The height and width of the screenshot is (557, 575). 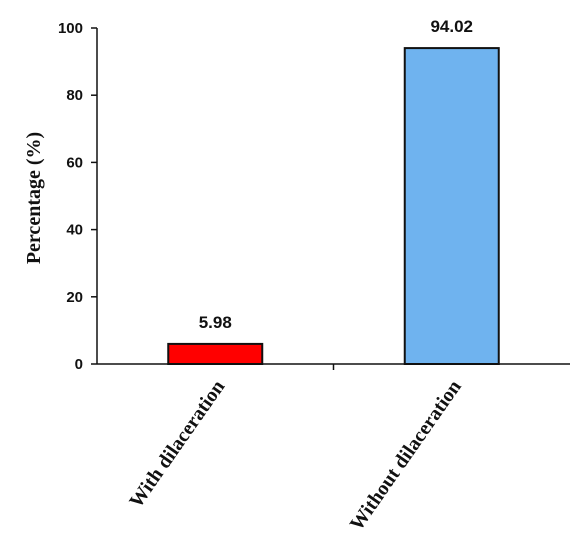 I want to click on y-tick-label: 40, so click(x=74, y=230).